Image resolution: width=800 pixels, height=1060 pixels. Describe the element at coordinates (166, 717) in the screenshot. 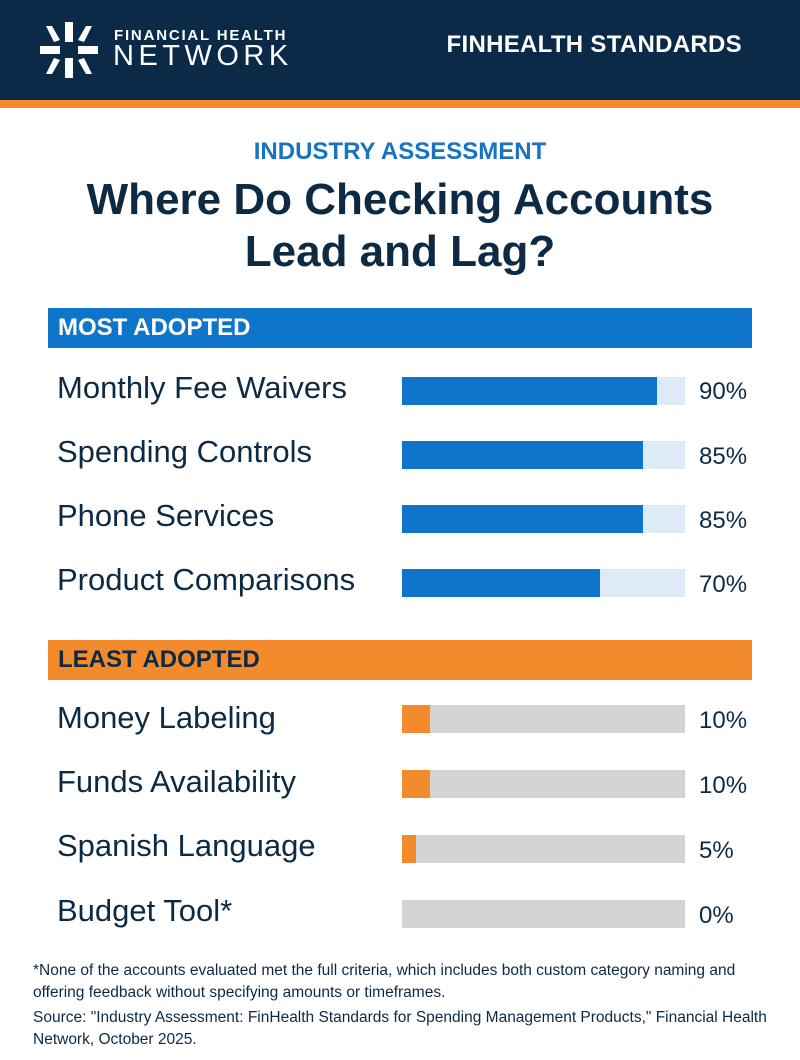

I see `bar-label-money-labeling: Money Labeling` at that location.